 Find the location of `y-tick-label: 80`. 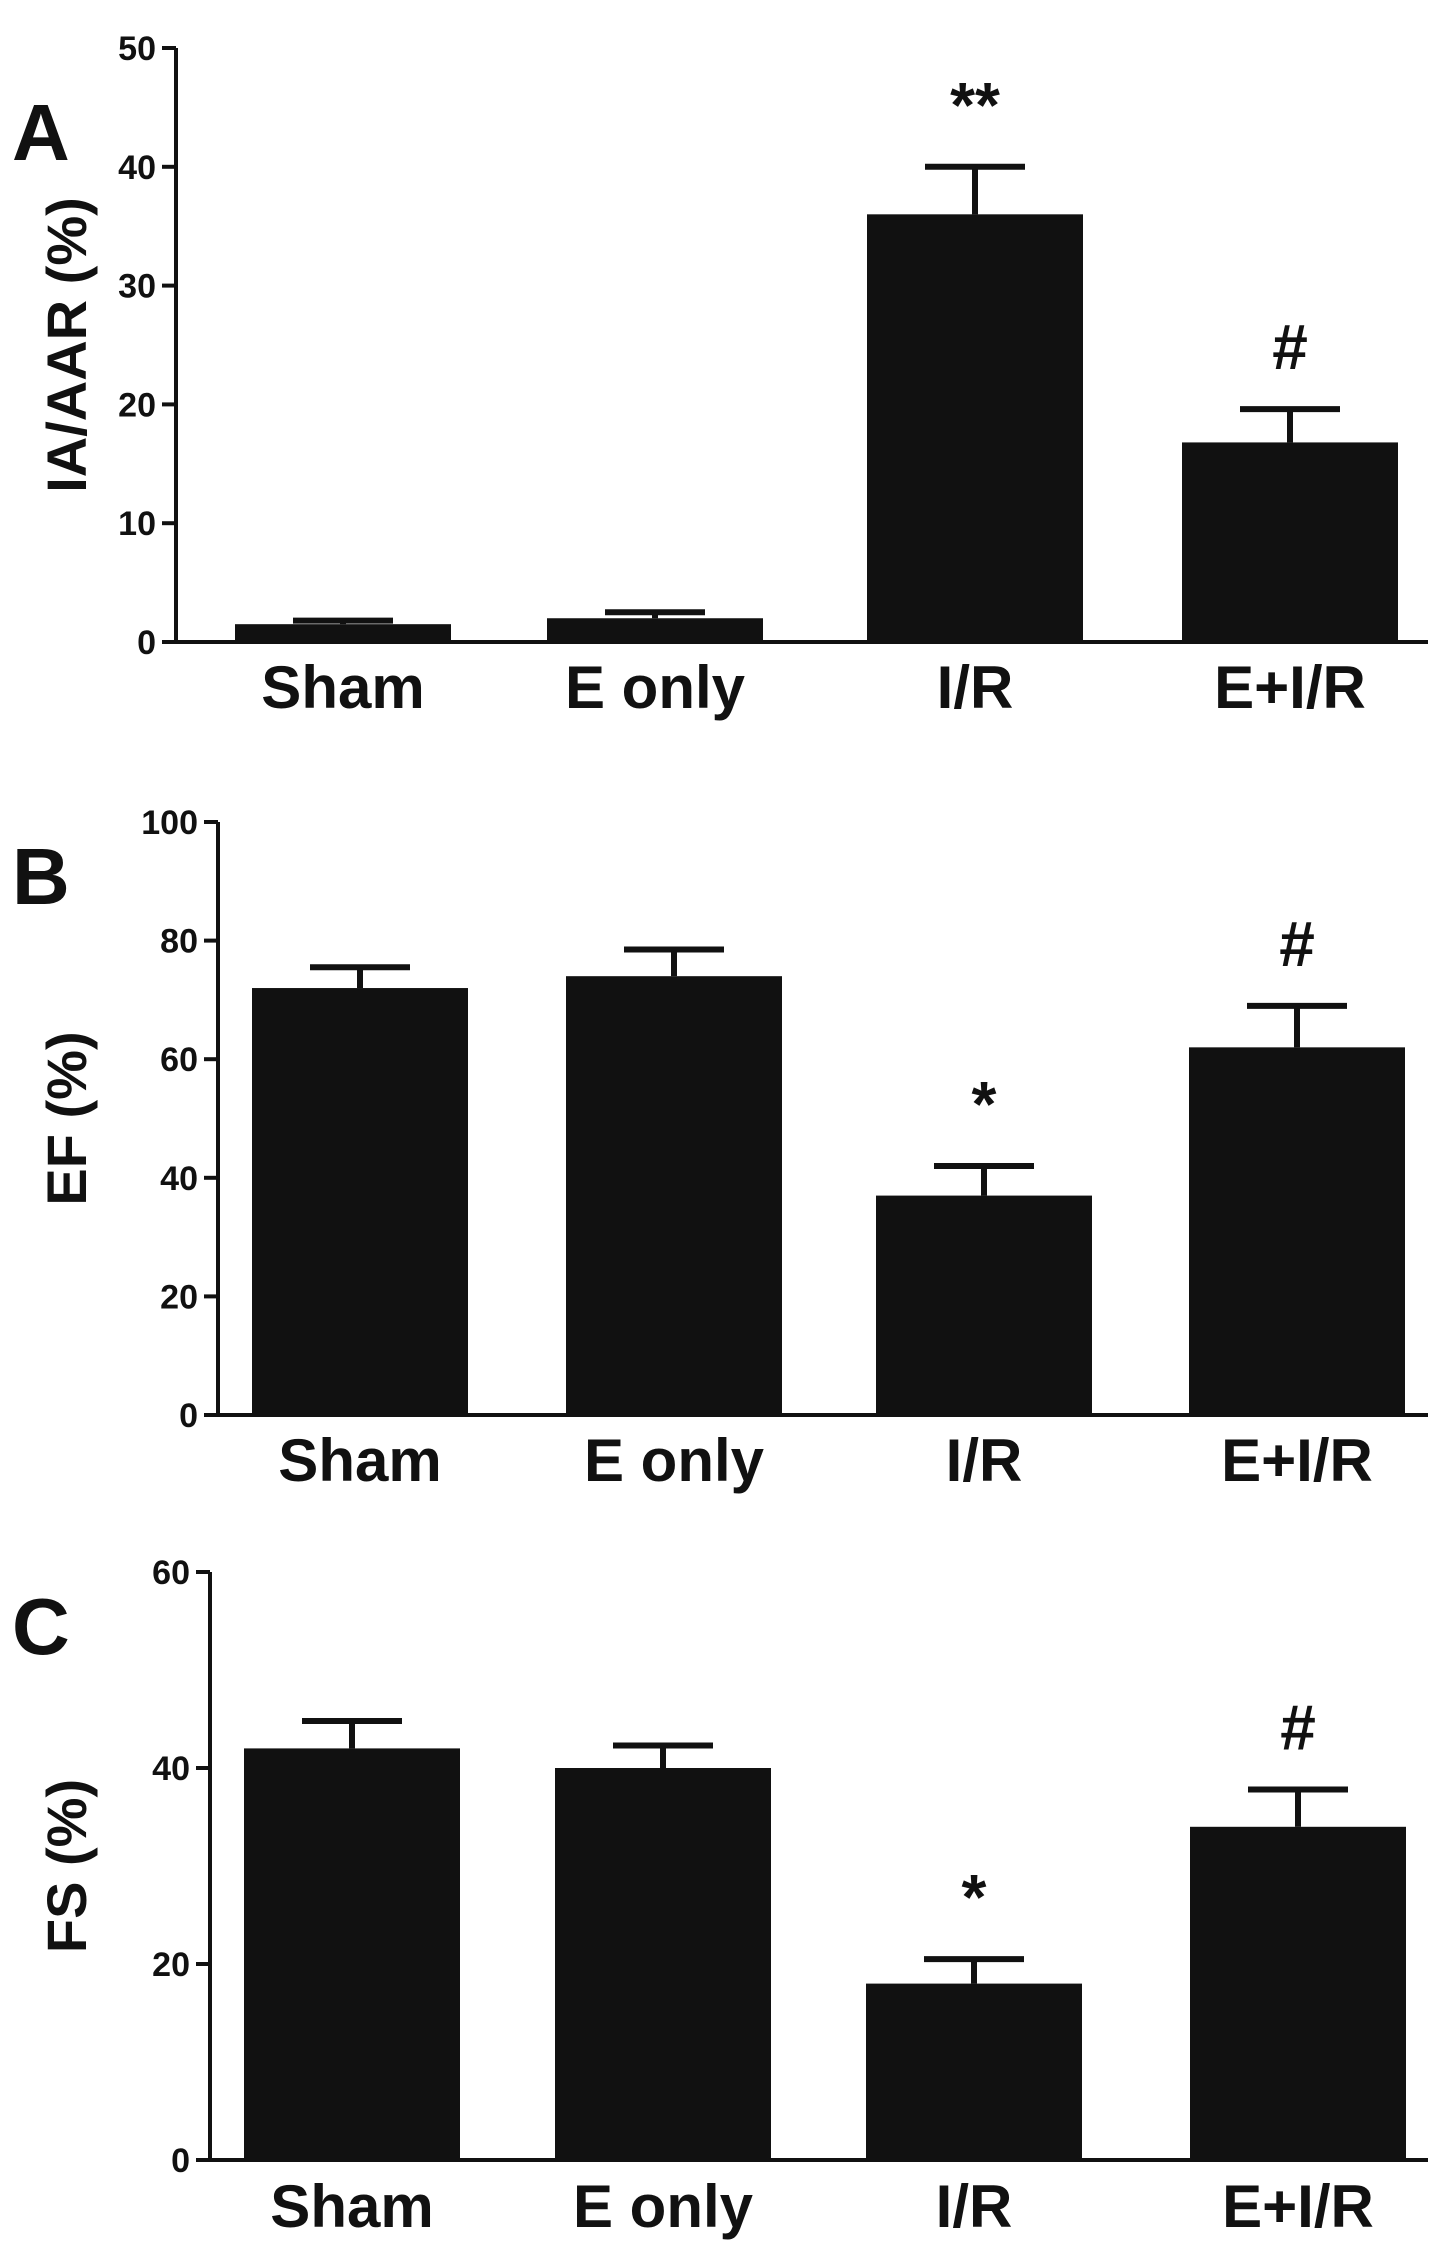

y-tick-label: 80 is located at coordinates (179, 942).